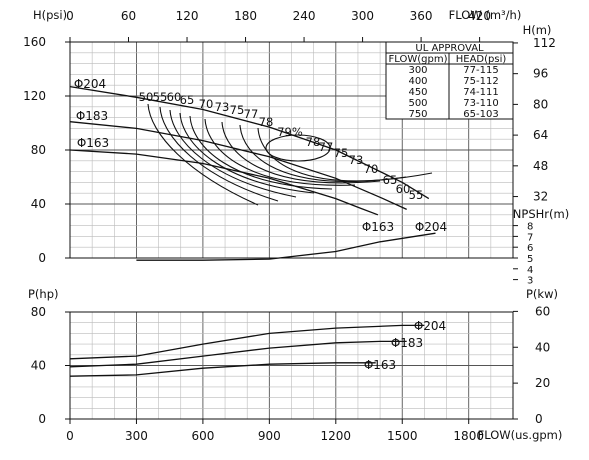  I want to click on top-tick-label: 180, so click(245, 16).